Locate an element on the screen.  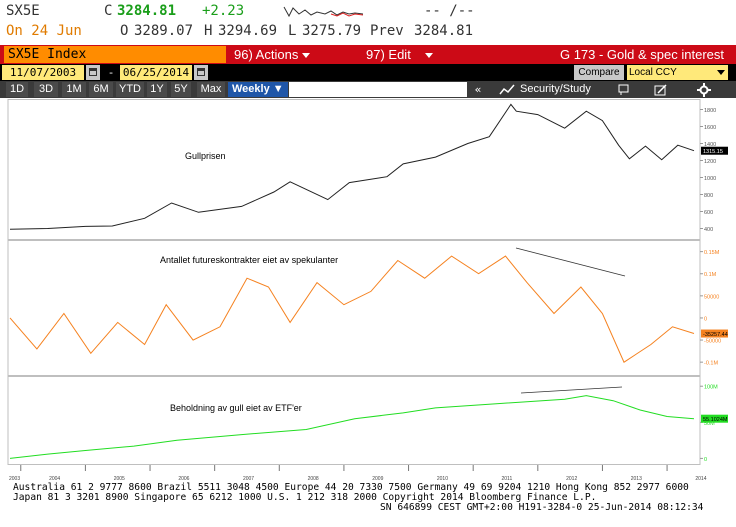
sparkline-icon is located at coordinates (323, 12).